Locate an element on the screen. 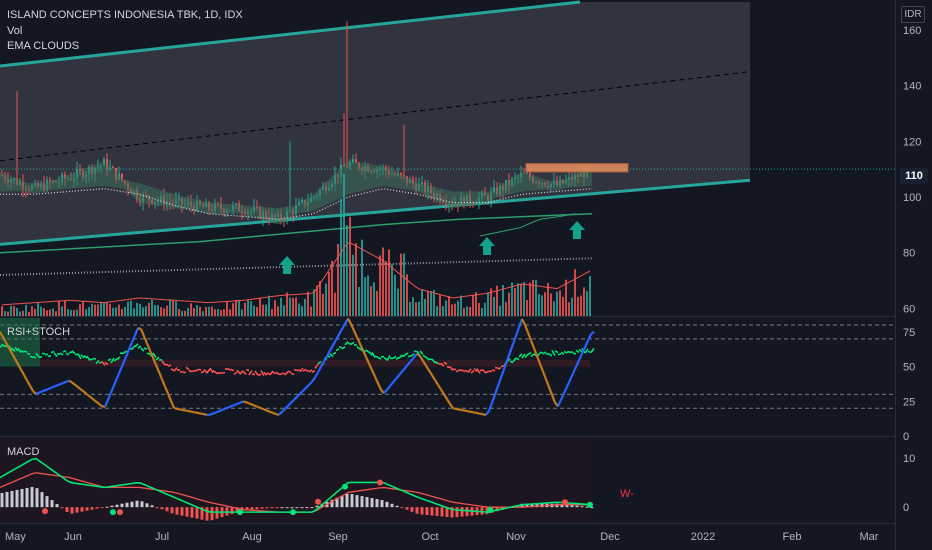 The image size is (932, 550). time-tick-label: Nov is located at coordinates (516, 537).